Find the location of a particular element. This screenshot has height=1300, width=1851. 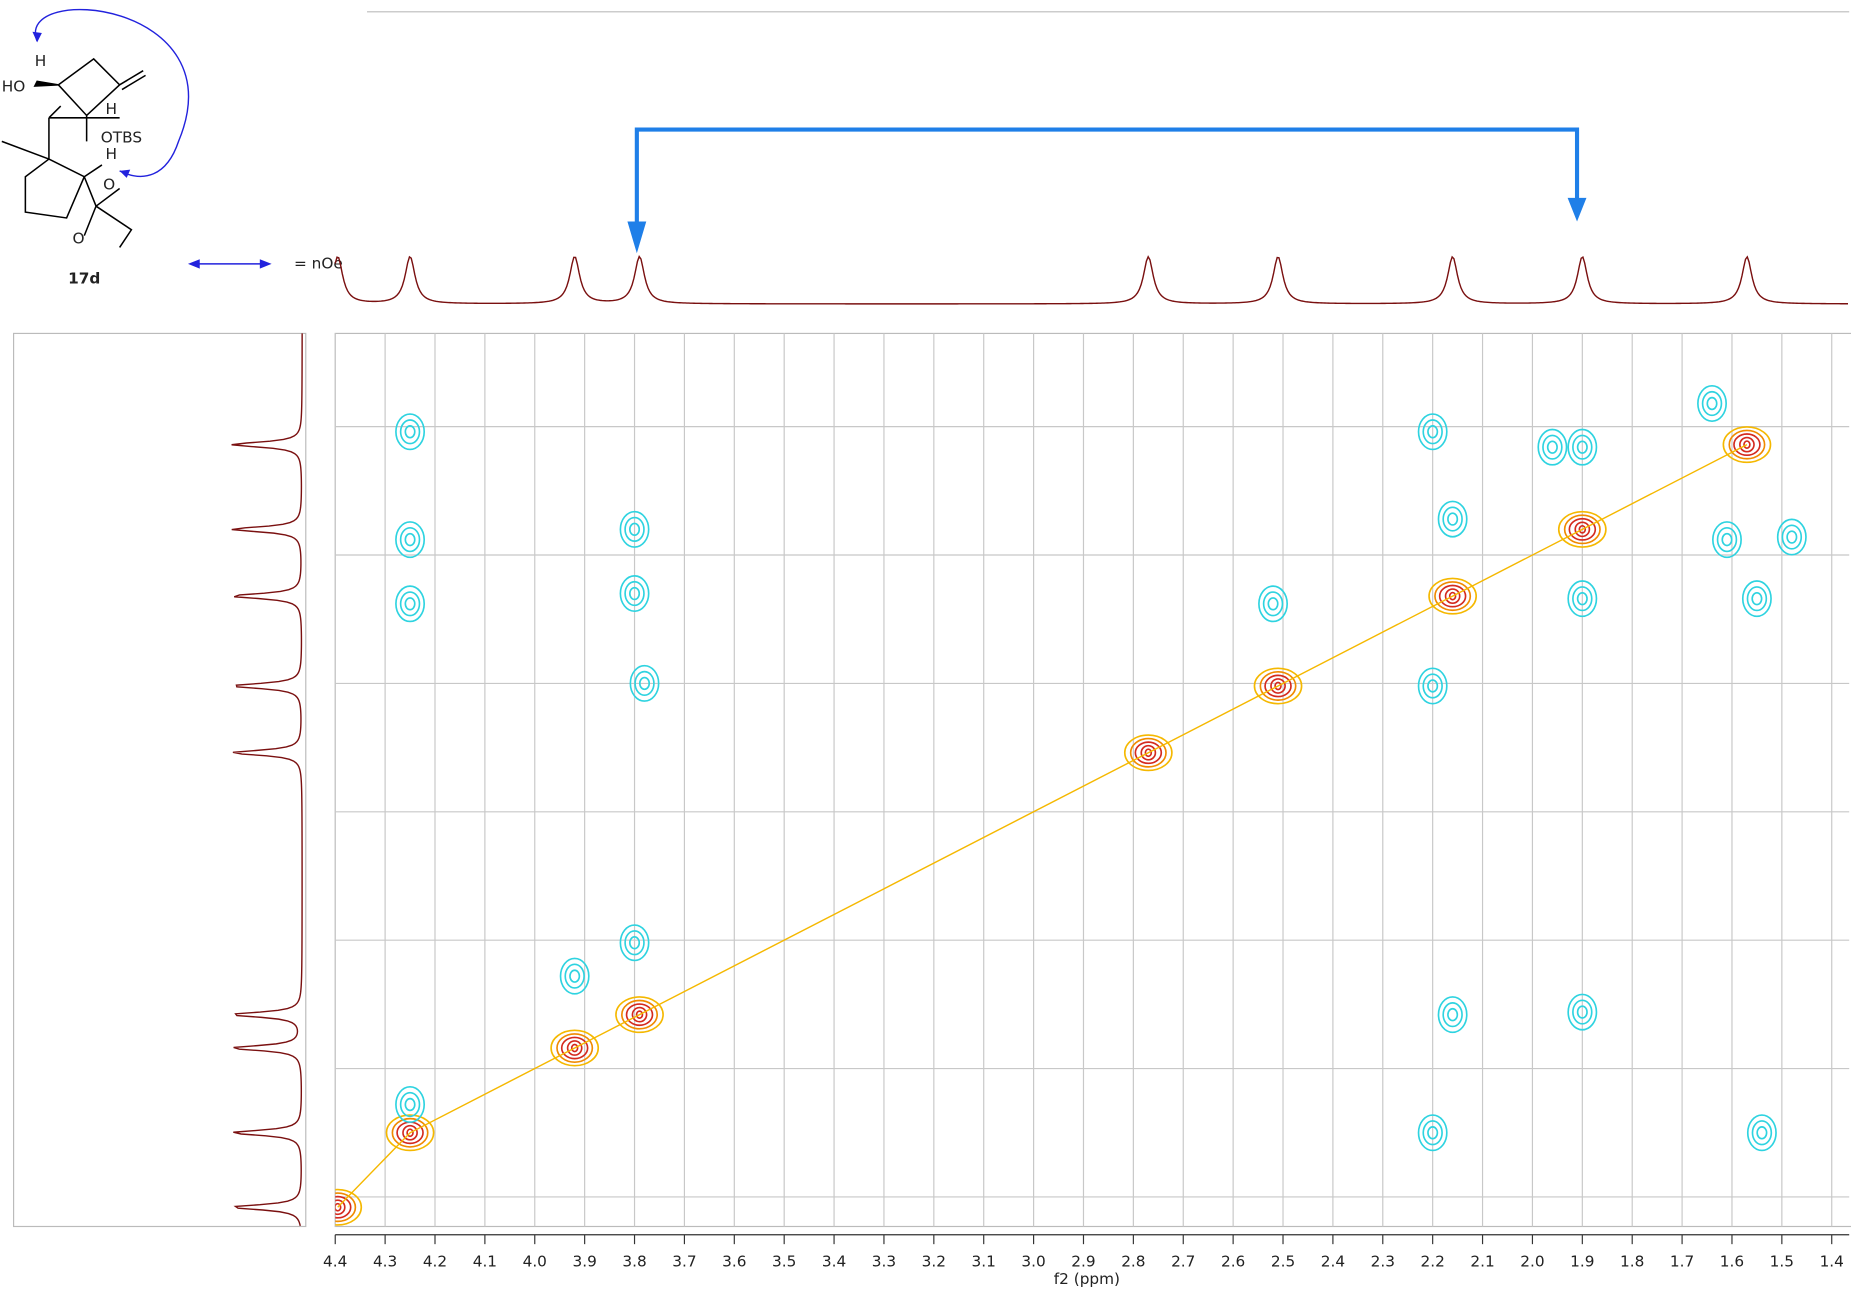

x-tick-label: 2.6 is located at coordinates (1233, 1261).